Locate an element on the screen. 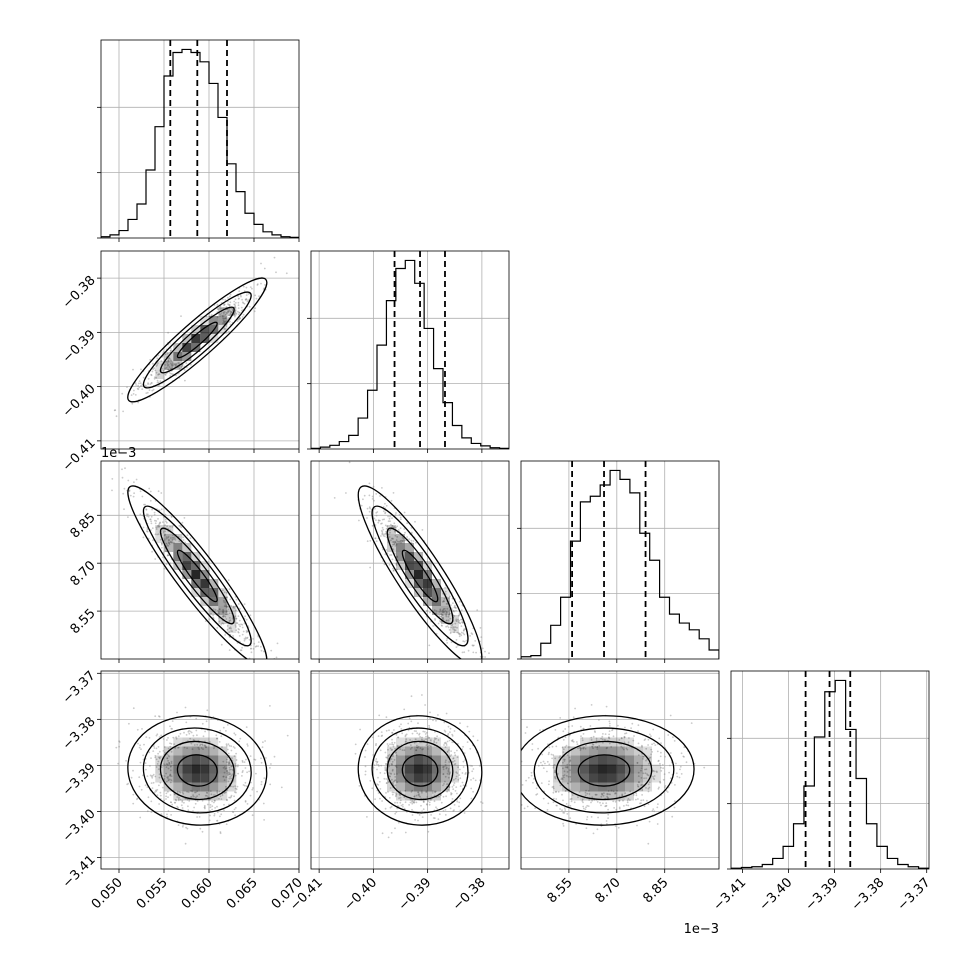 This screenshot has width=970, height=970. histogram-panel is located at coordinates (828, 770).